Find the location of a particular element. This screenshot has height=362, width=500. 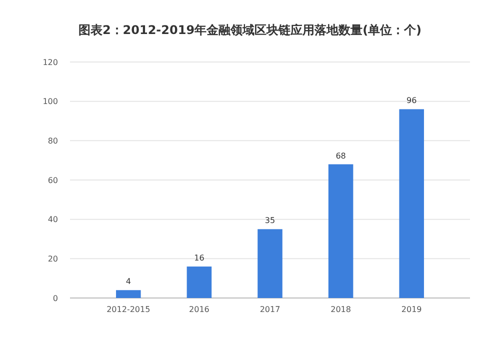

y-tick-label: 80 is located at coordinates (53, 141).